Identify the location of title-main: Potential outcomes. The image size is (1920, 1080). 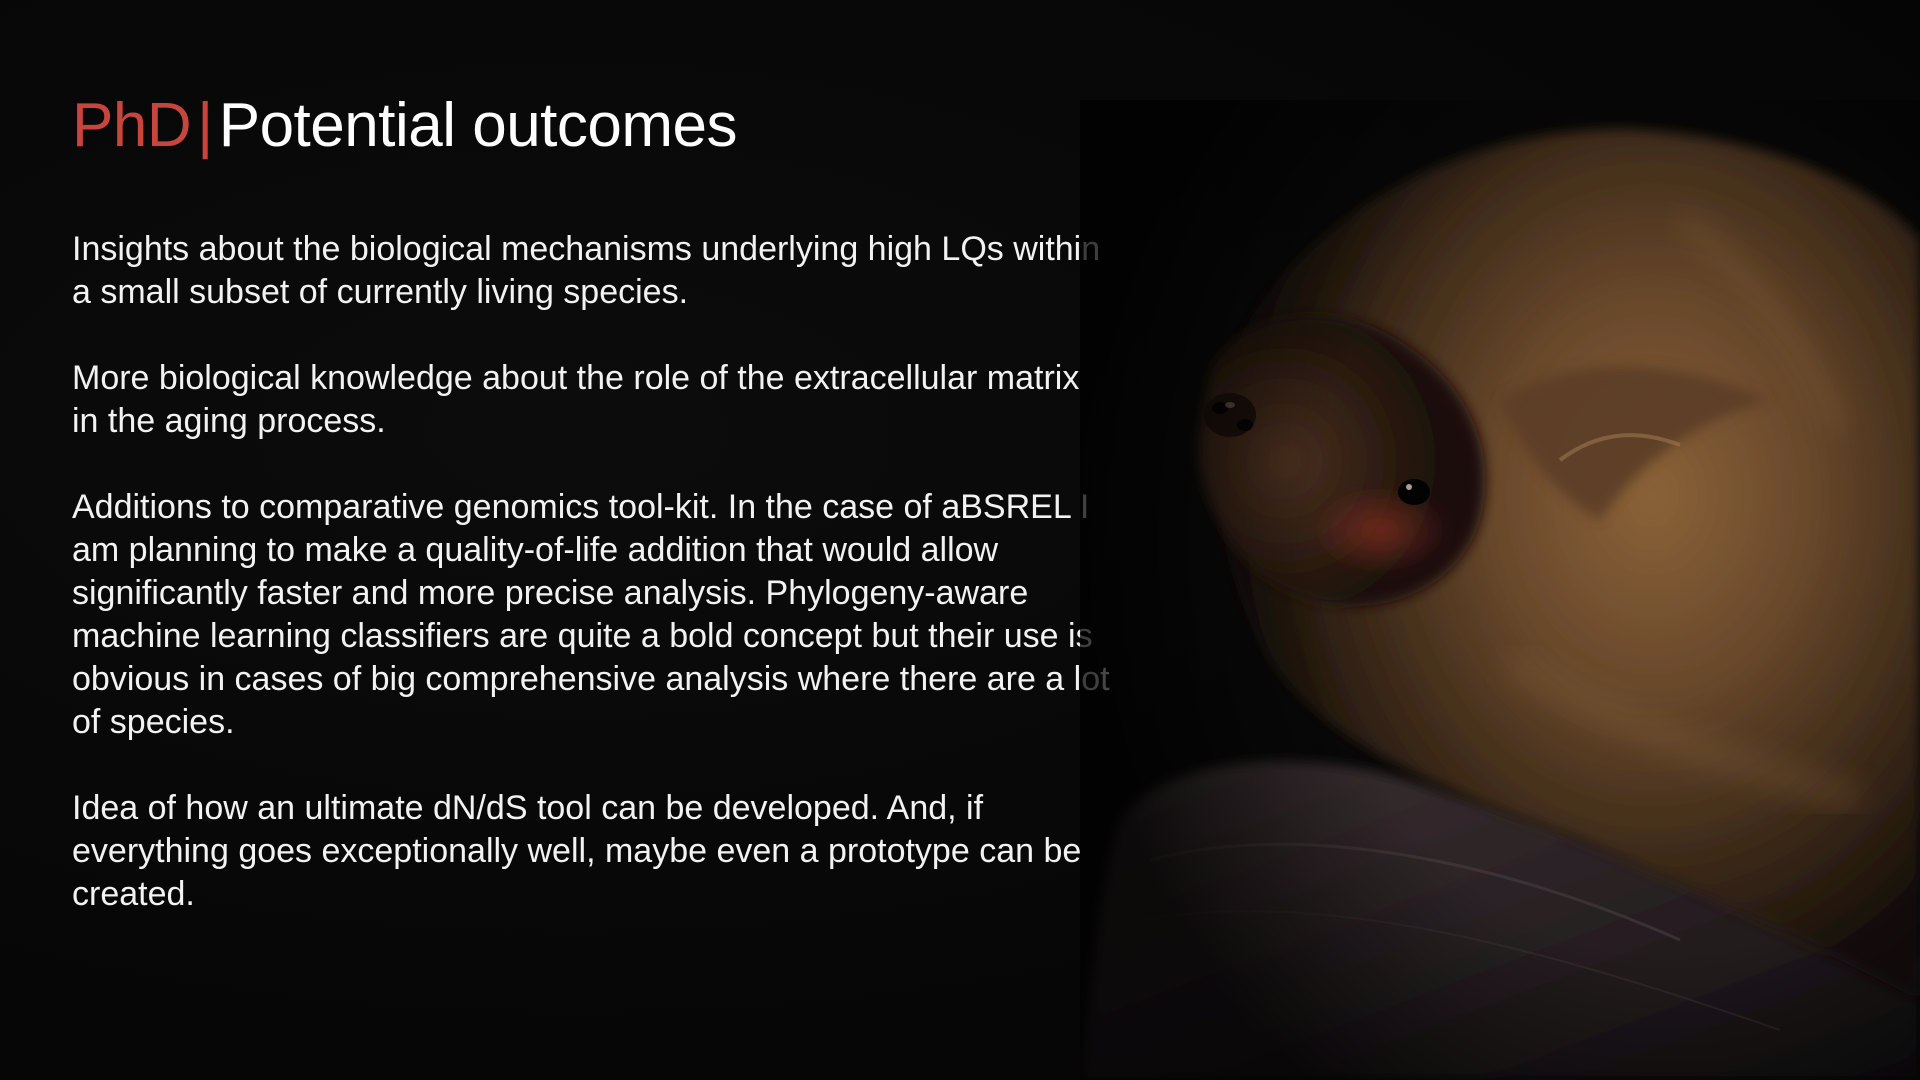
(478, 125).